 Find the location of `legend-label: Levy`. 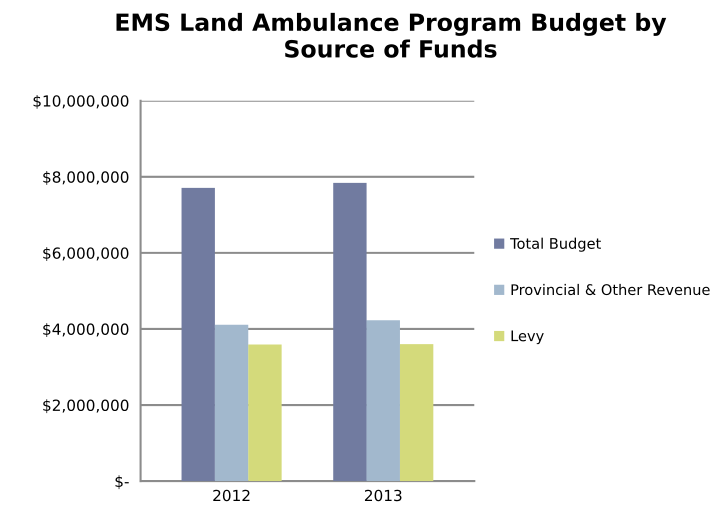

legend-label: Levy is located at coordinates (528, 337).